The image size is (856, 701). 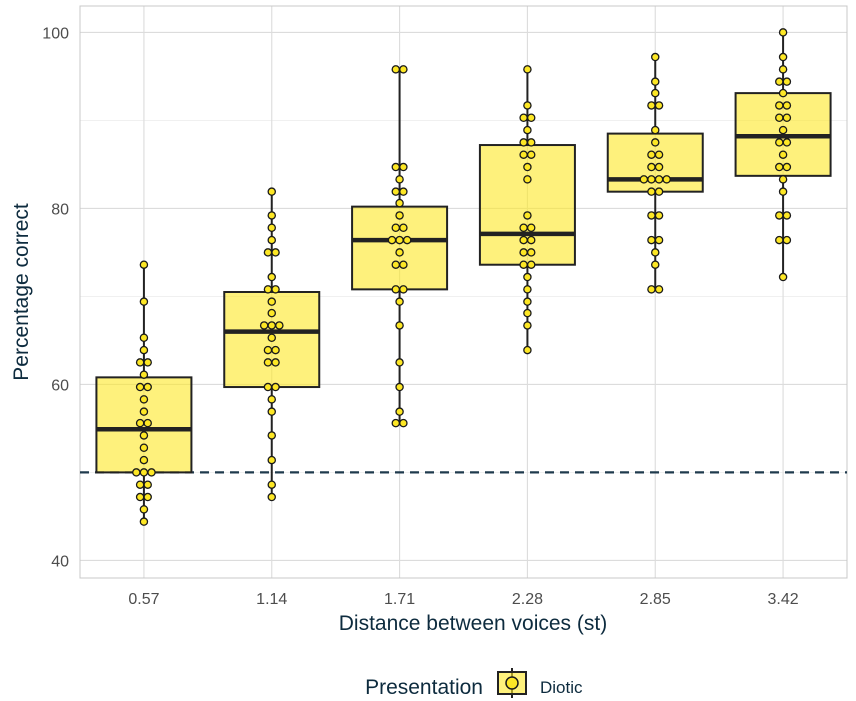 I want to click on legend: Presentation Diotic, so click(x=474, y=683).